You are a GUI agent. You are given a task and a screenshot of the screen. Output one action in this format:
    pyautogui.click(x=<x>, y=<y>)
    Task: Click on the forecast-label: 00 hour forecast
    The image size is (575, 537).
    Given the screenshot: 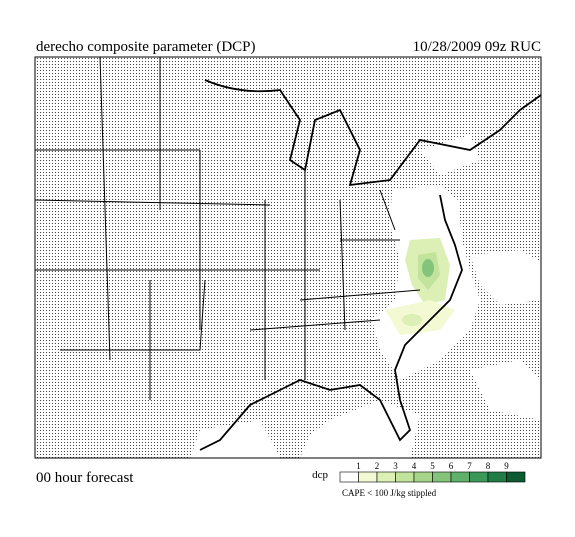 What is the action you would take?
    pyautogui.click(x=85, y=478)
    